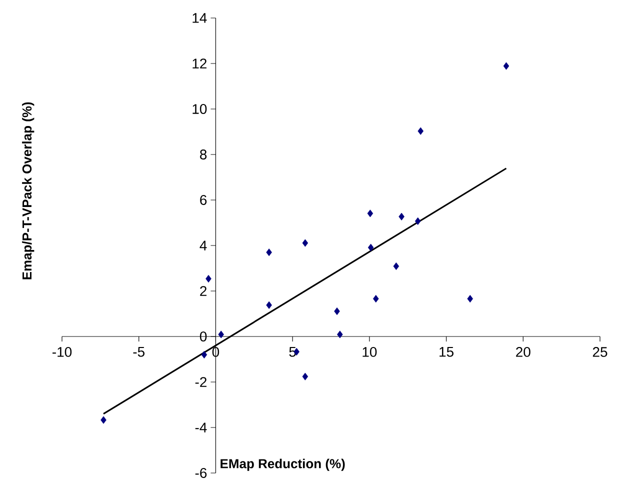  What do you see at coordinates (62, 352) in the screenshot?
I see `x-tick-label: -10` at bounding box center [62, 352].